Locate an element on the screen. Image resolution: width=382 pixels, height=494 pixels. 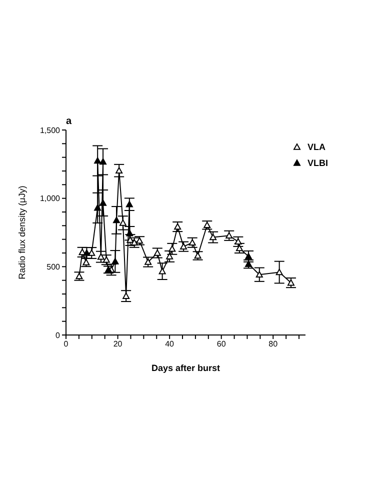
y-tick-label: 1,500 is located at coordinates (50, 130).